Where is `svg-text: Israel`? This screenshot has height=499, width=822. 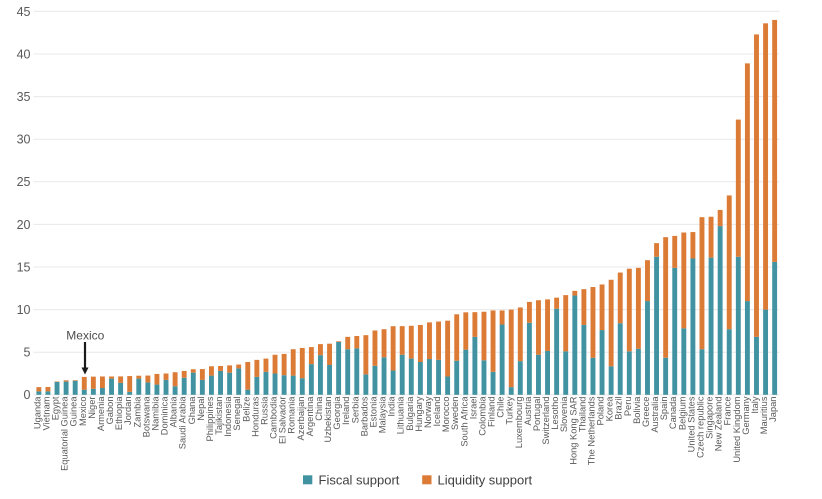
svg-text: Israel is located at coordinates (473, 408).